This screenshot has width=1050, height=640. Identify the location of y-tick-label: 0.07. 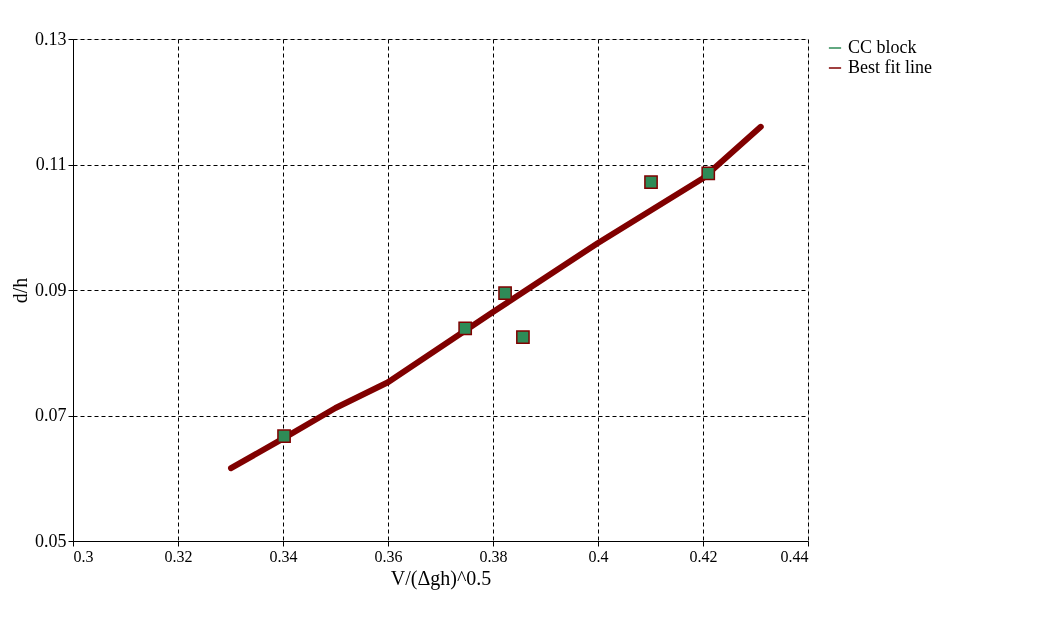
(51, 415).